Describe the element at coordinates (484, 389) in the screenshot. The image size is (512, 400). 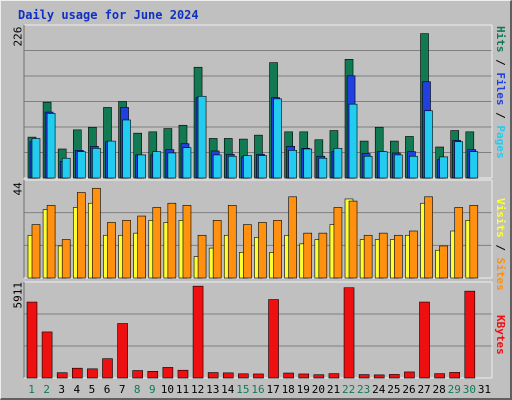
I see `day-label: 31` at that location.